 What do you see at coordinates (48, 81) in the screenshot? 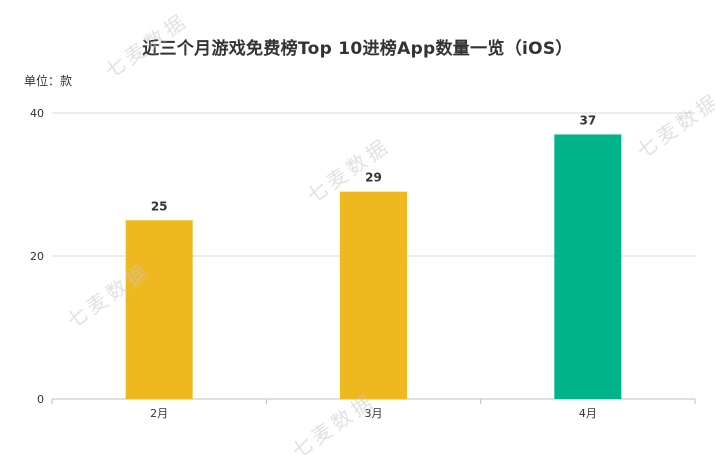
I see `unit-label: 单位：款` at bounding box center [48, 81].